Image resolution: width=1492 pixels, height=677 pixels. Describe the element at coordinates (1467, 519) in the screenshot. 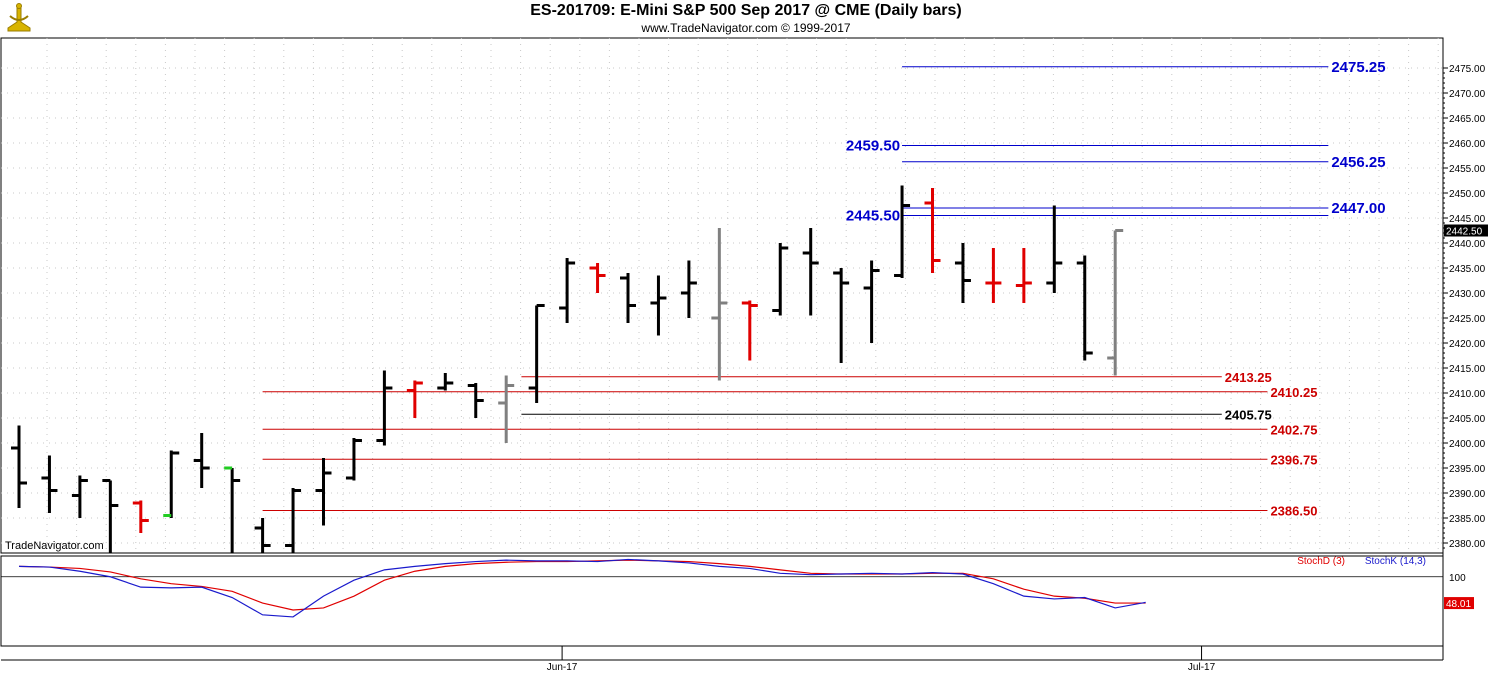

I see `y-tick-label: 2385.00` at that location.